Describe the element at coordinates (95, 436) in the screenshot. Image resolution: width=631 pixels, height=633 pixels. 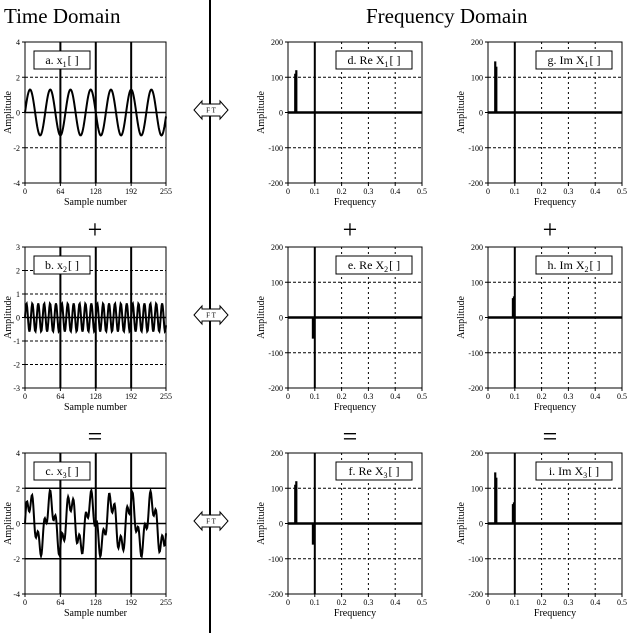
I see `equals-operator: =` at that location.